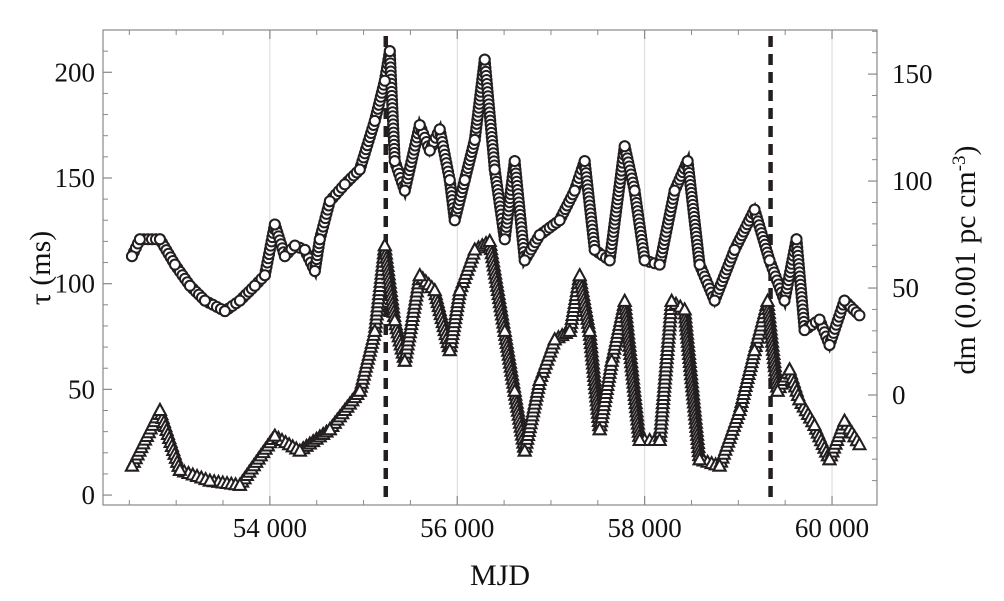 The height and width of the screenshot is (601, 1004). I want to click on y-tick-label-left: 50, so click(81, 389).